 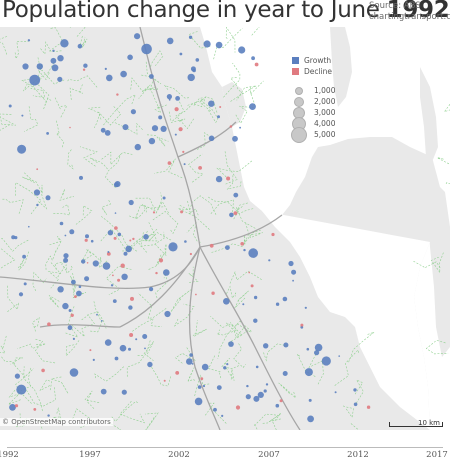 I want to click on timeline-year-2017: 2017, so click(x=437, y=455).